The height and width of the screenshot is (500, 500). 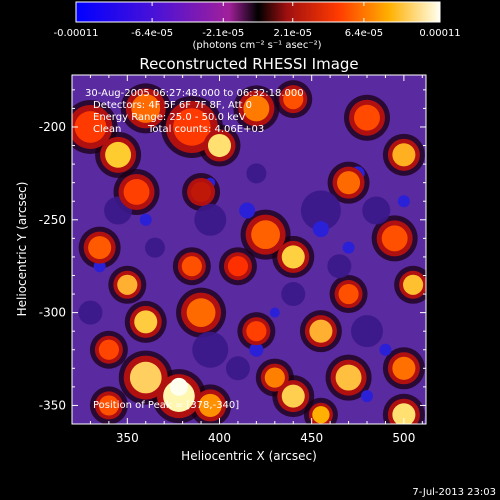 I want to click on annotation-energy: Energy Range: 25.0 - 50.0 keV, so click(x=169, y=117).